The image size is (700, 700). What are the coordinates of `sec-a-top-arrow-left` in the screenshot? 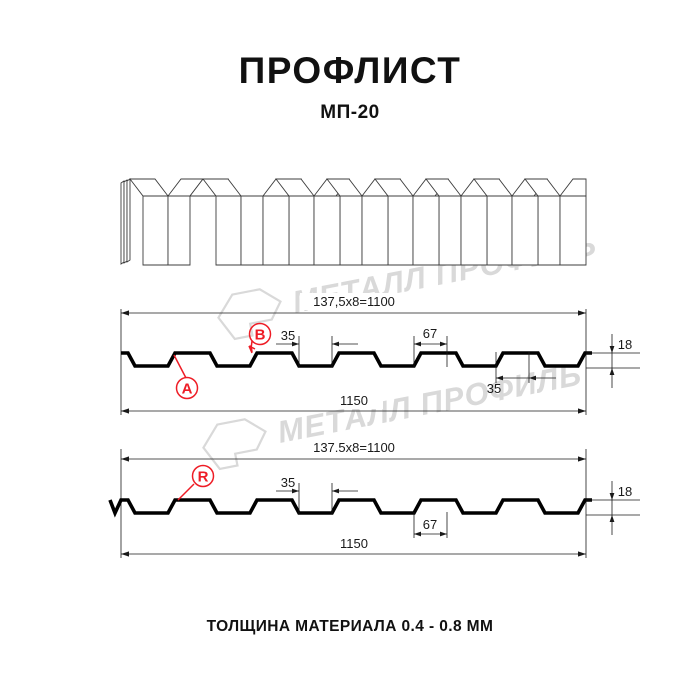 It's located at (125, 313).